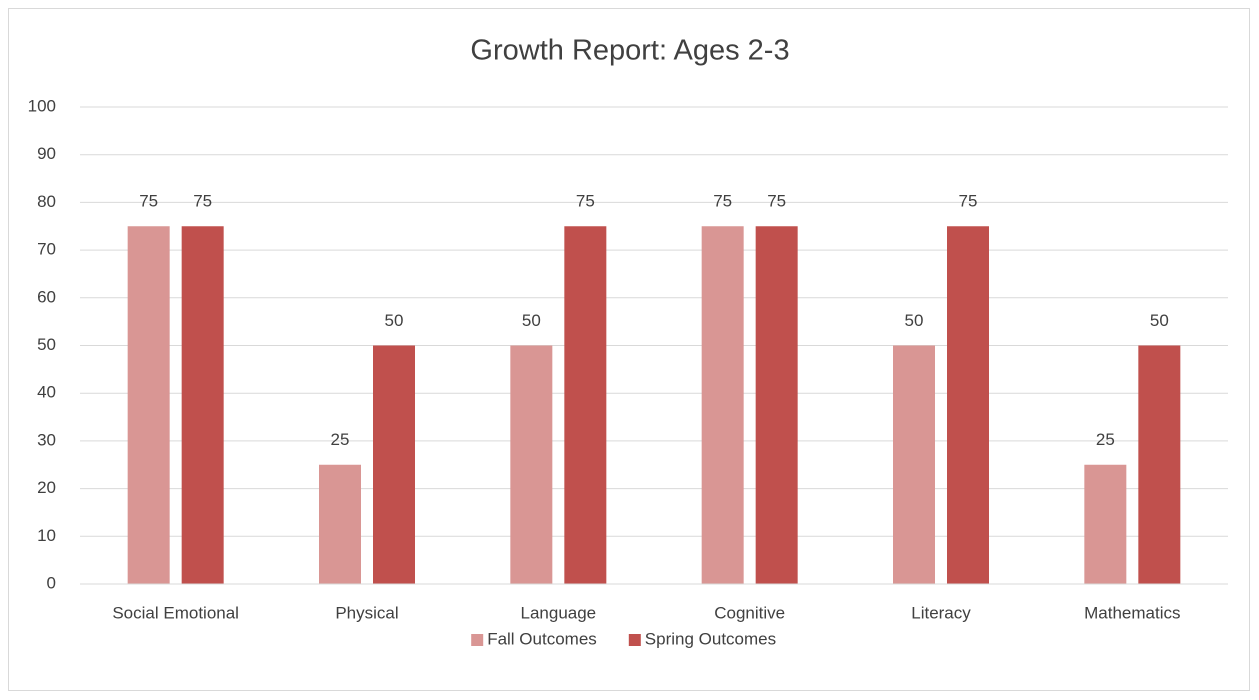 This screenshot has height=700, width=1259. Describe the element at coordinates (46, 392) in the screenshot. I see `y-tick-label: 40` at that location.